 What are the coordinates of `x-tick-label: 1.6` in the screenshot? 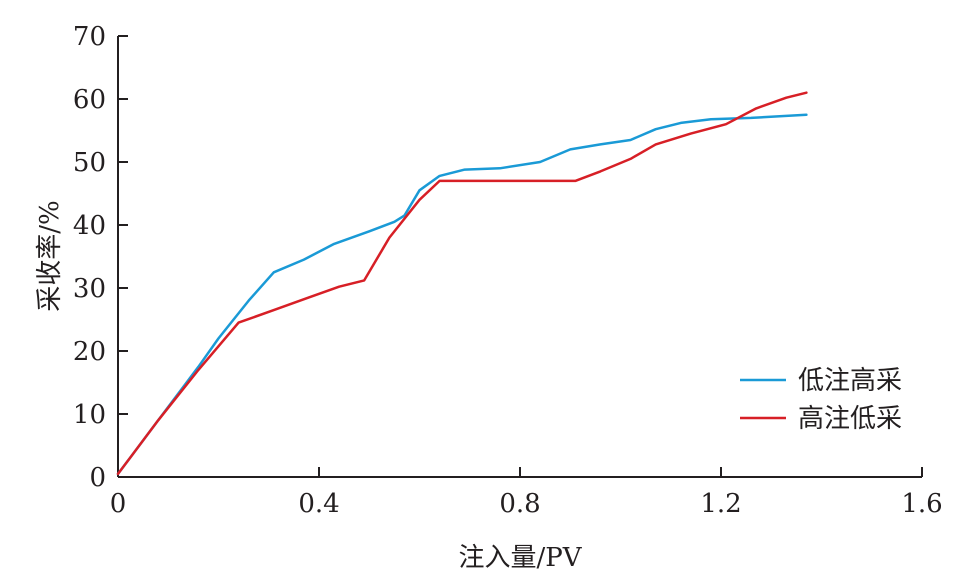 It's located at (921, 504).